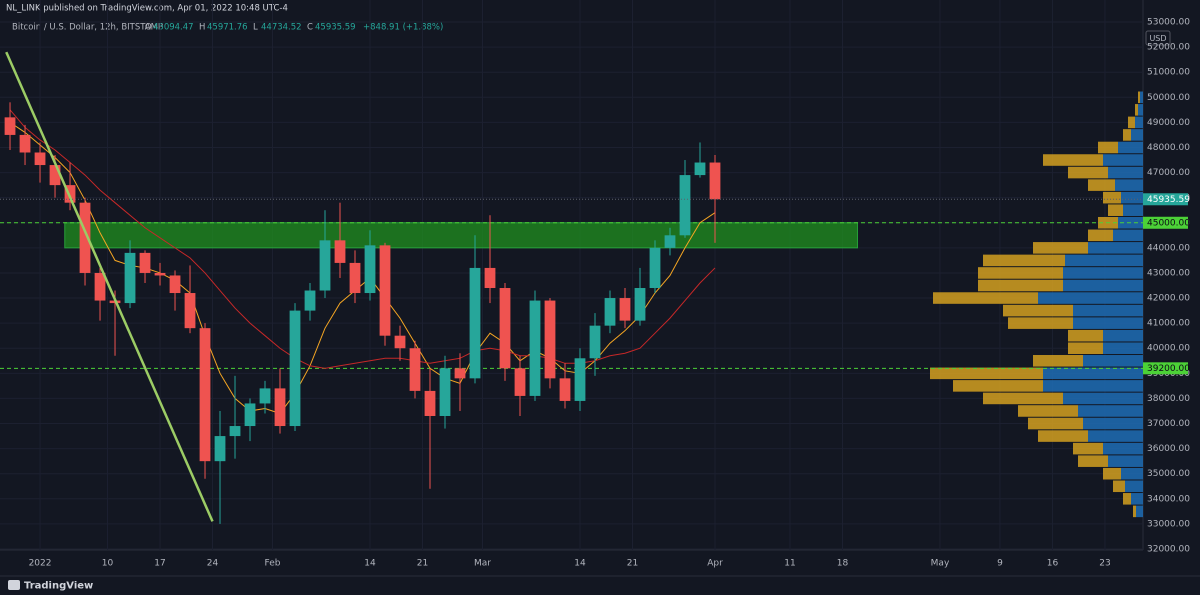 The width and height of the screenshot is (1200, 595). What do you see at coordinates (1168, 123) in the screenshot?
I see `y-tick-label: 49000.00` at bounding box center [1168, 123].